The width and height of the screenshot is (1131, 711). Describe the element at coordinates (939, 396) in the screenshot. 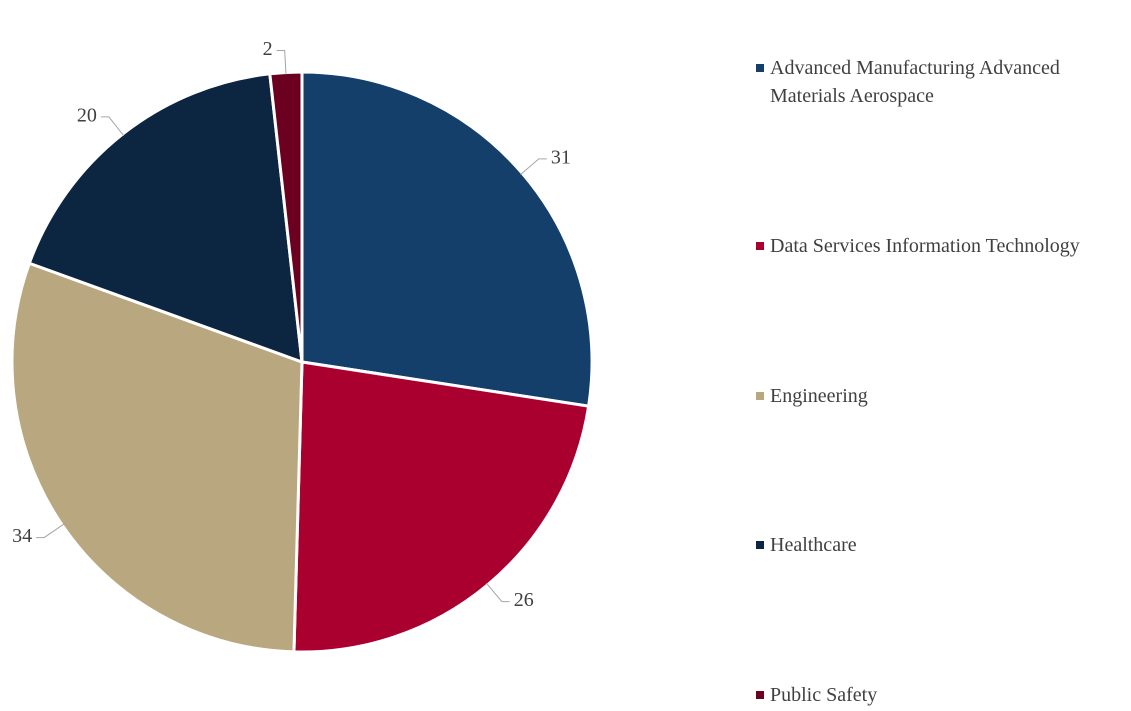

I see `legend-item: Engineering` at that location.